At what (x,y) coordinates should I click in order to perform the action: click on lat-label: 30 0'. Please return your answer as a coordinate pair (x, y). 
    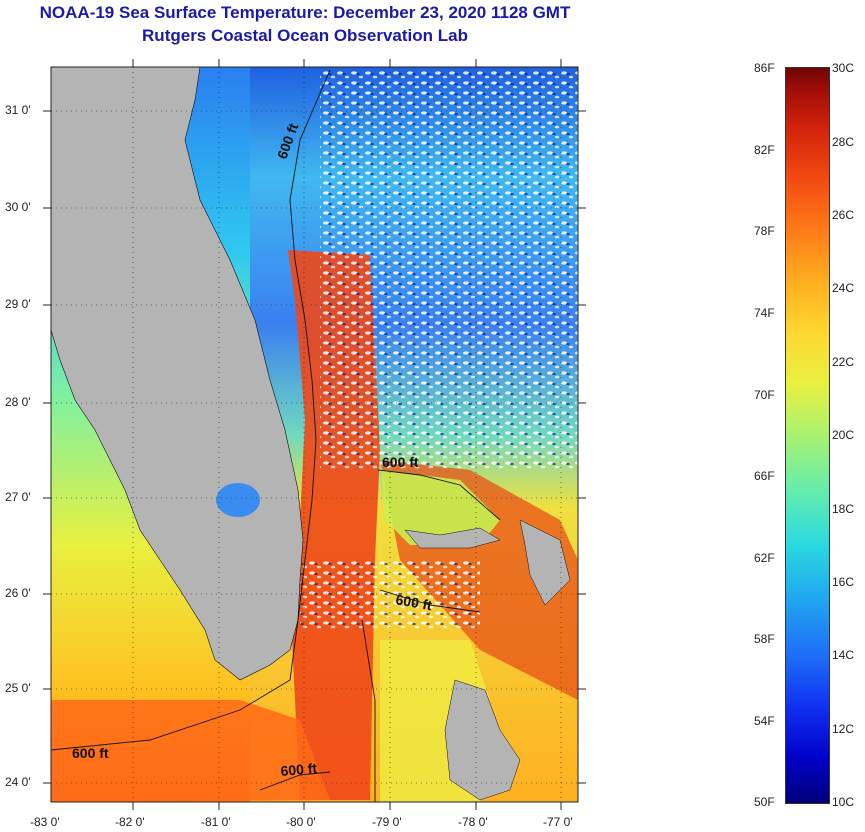
    Looking at the image, I should click on (18, 207).